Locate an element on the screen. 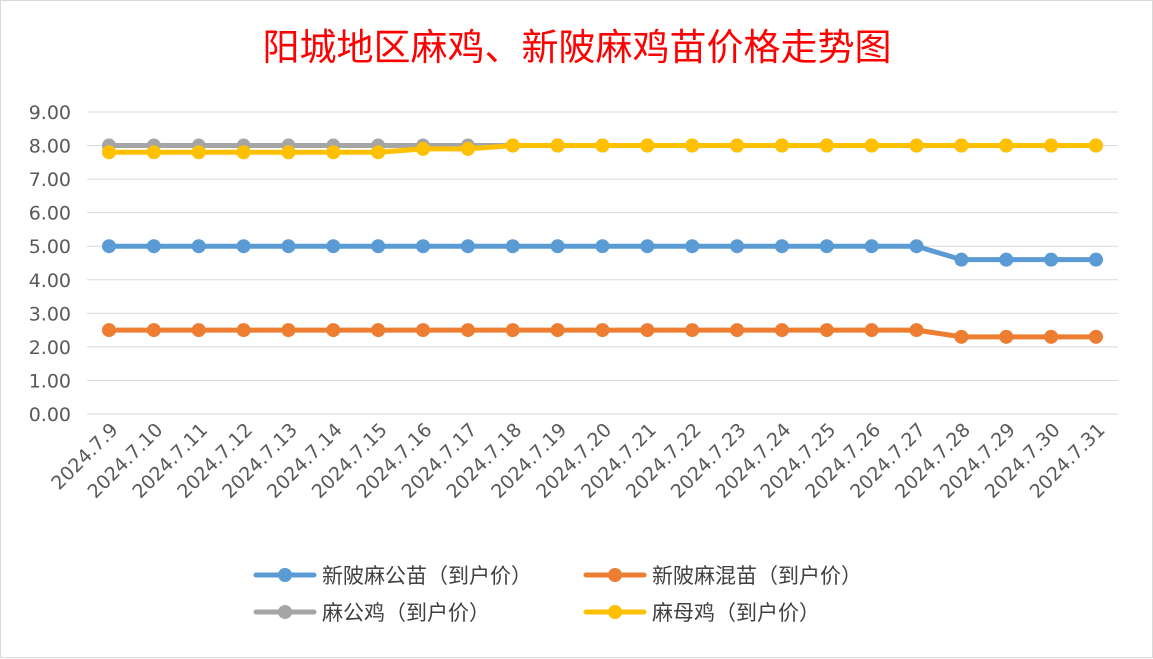  chart-title: 阳城地区麻鸡、新陂麻鸡苗价格走势图 is located at coordinates (577, 47).